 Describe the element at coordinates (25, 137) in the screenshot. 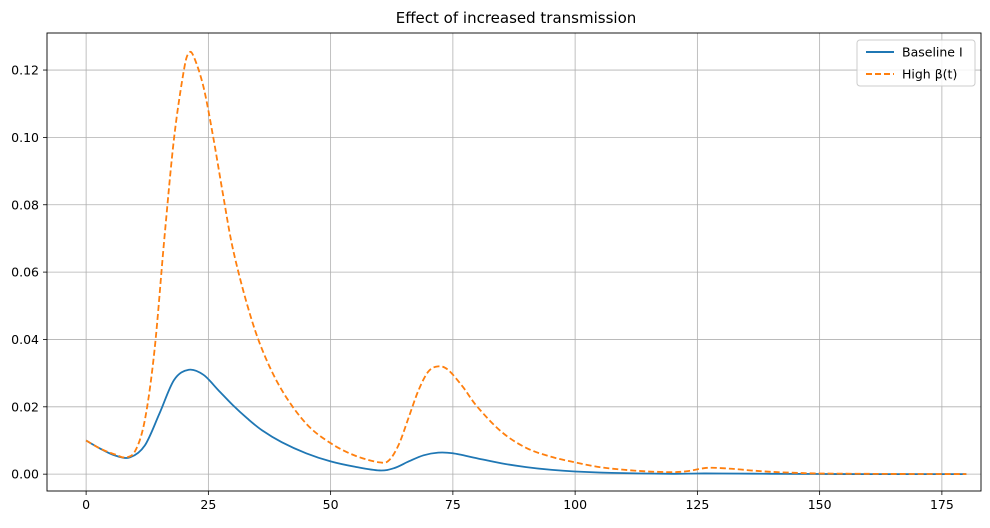

I see `y-tick-label: 0.10` at that location.